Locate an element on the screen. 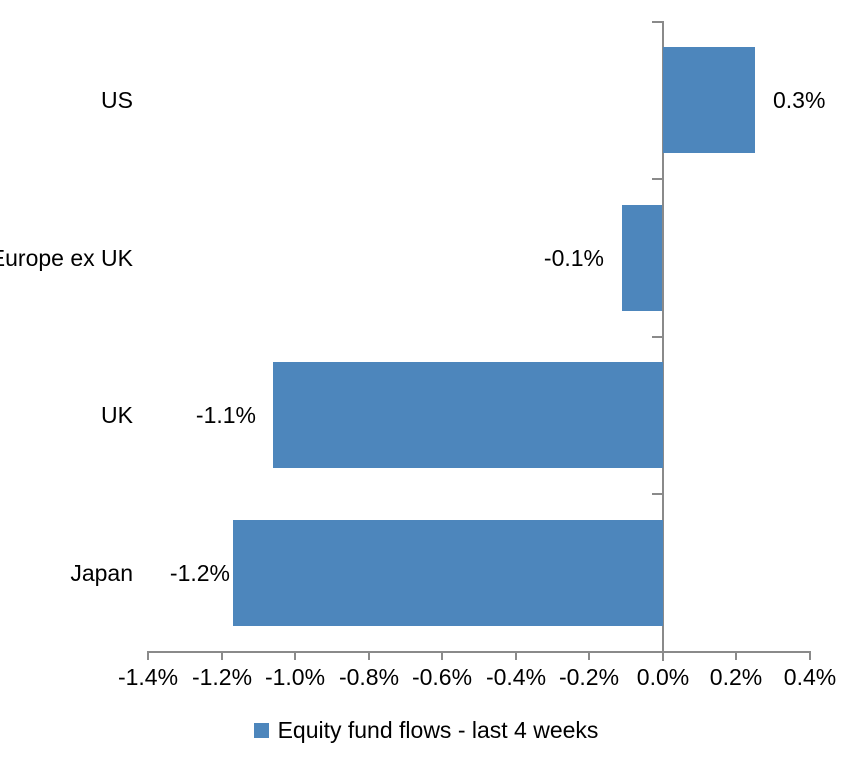  category-label-europe-ex-uk: Europe ex UK is located at coordinates (66, 258).